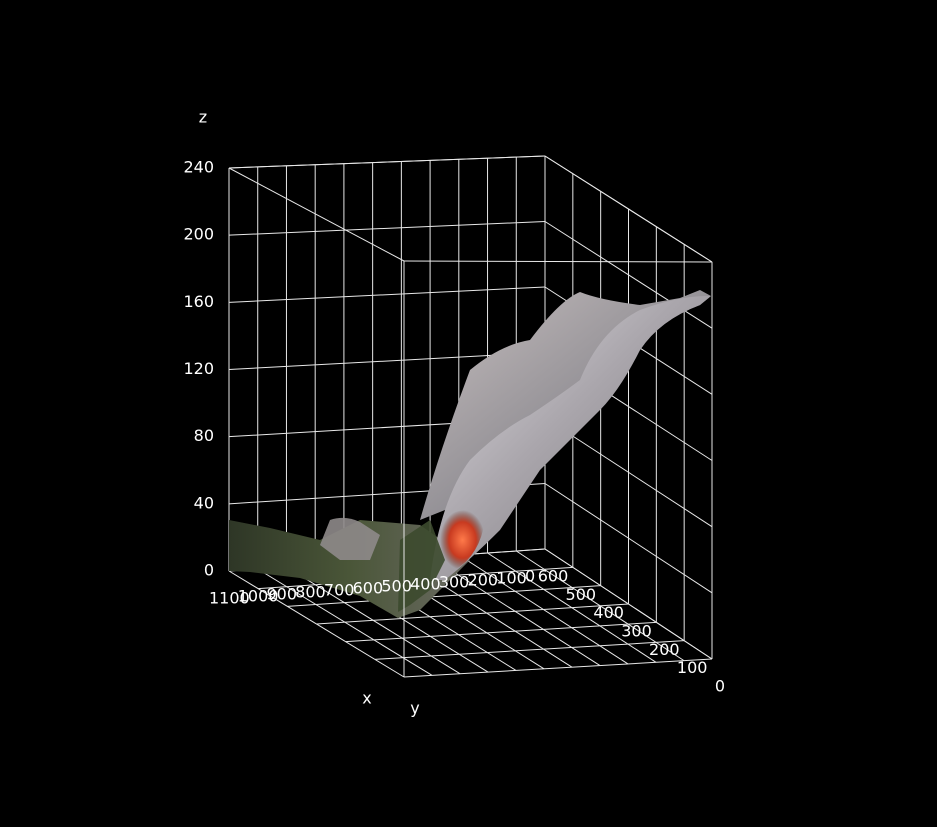 This screenshot has height=827, width=937. What do you see at coordinates (570, 437) in the screenshot?
I see `surface-front-ridge` at bounding box center [570, 437].